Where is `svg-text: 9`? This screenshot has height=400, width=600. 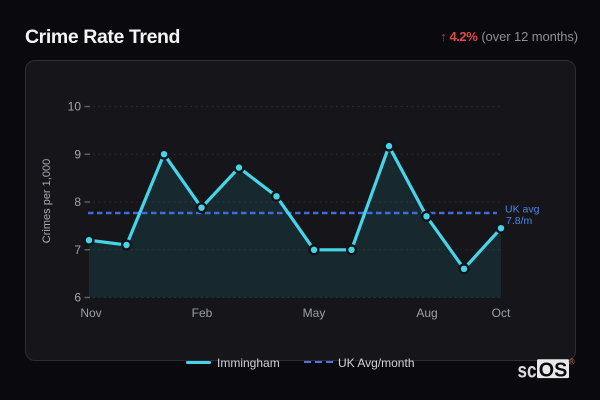 svg-text: 9 is located at coordinates (77, 154).